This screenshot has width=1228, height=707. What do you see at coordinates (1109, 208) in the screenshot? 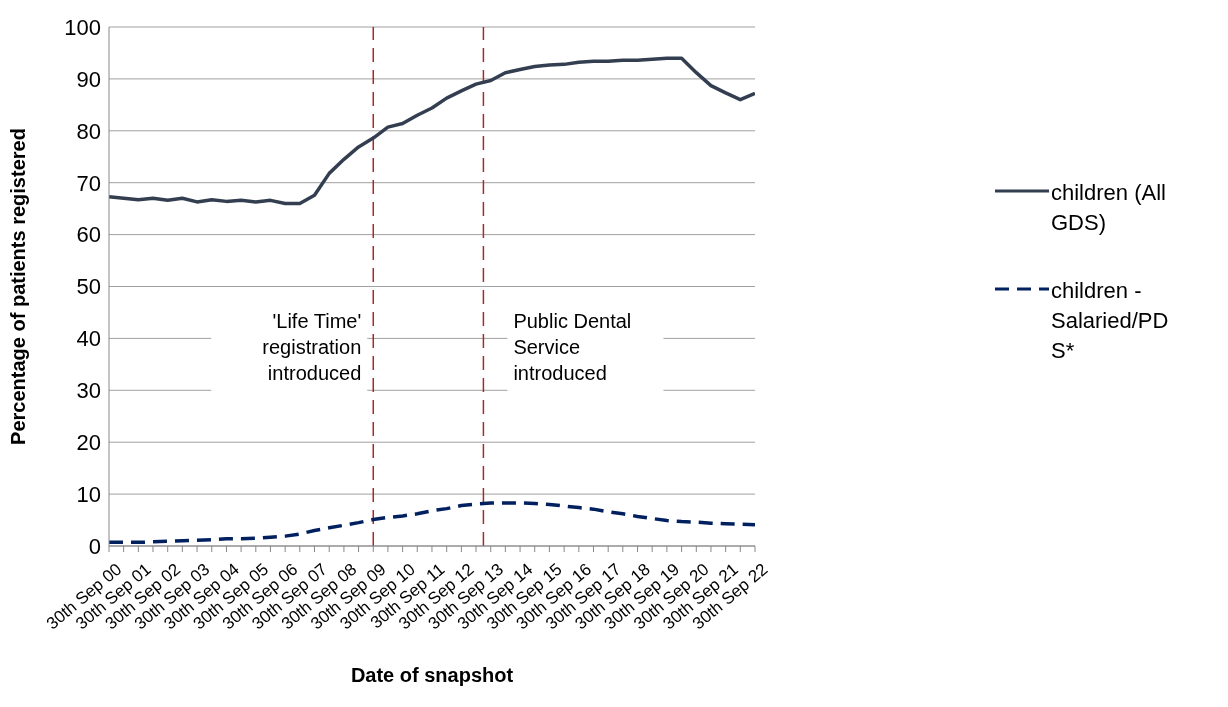
I see `legend-label: children (All GDS)` at bounding box center [1109, 208].